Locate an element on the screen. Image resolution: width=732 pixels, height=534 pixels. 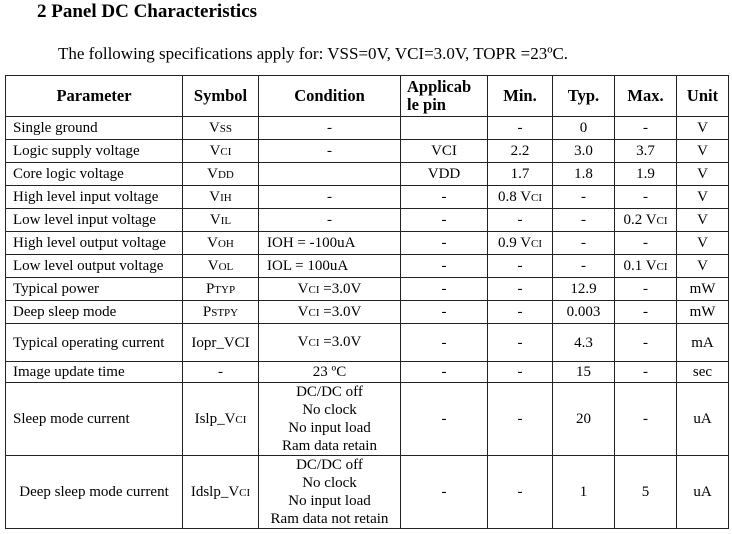
cell-min: 0.9 VCI is located at coordinates (520, 243).